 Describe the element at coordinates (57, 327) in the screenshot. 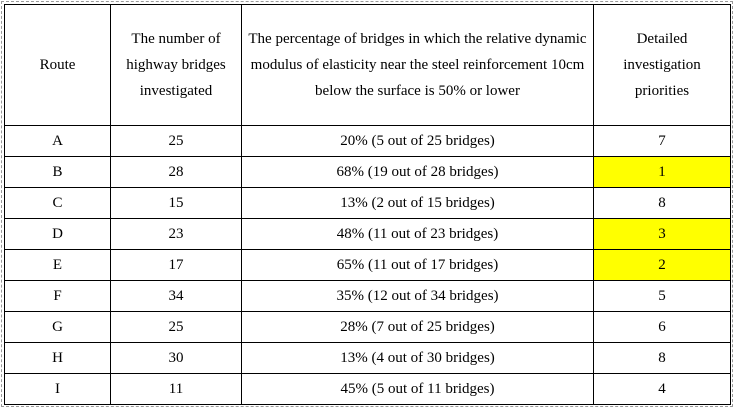

I see `cell-route: G` at that location.